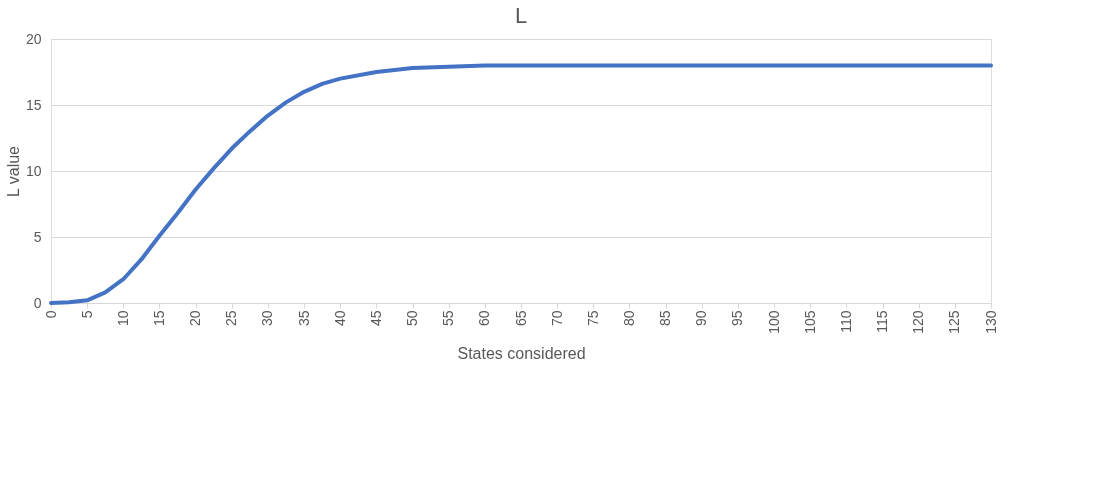  What do you see at coordinates (195, 318) in the screenshot?
I see `x-tick-label: 20` at bounding box center [195, 318].